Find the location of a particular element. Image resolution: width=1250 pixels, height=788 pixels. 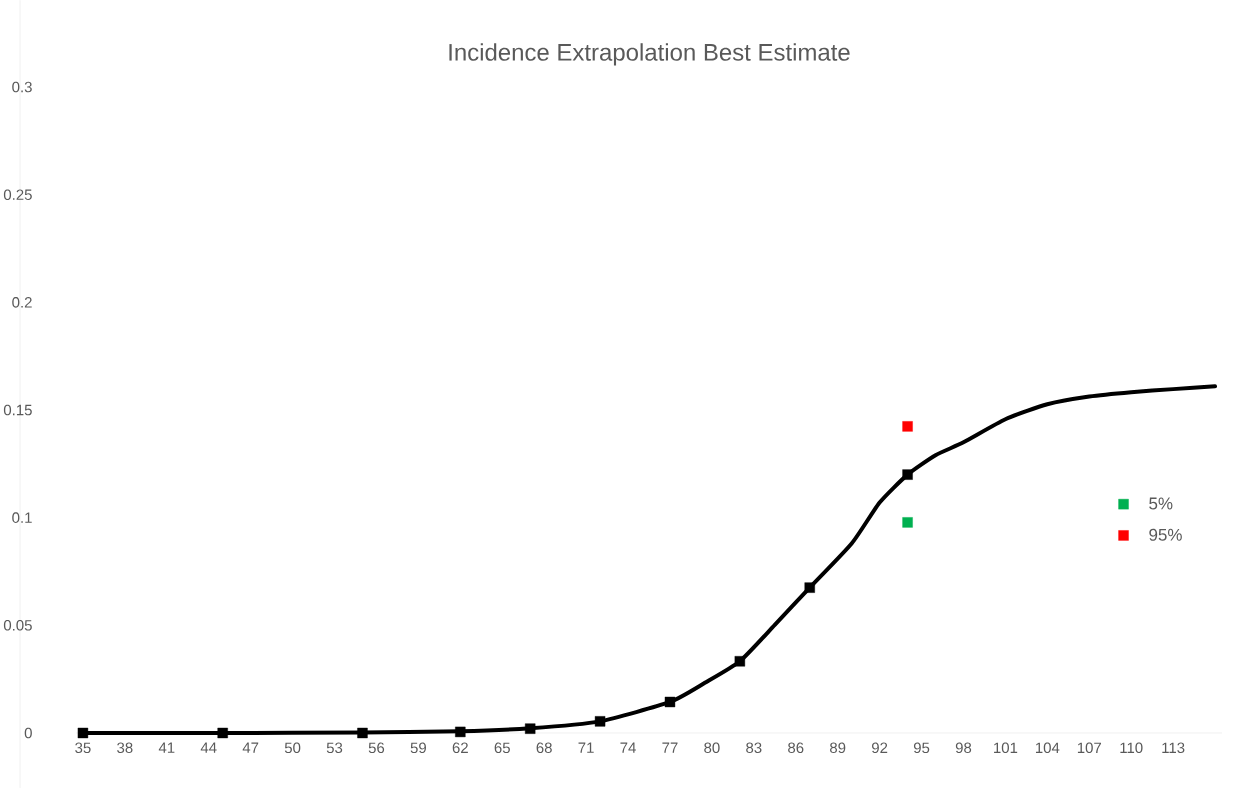

x-tick-label: 68 is located at coordinates (544, 748).